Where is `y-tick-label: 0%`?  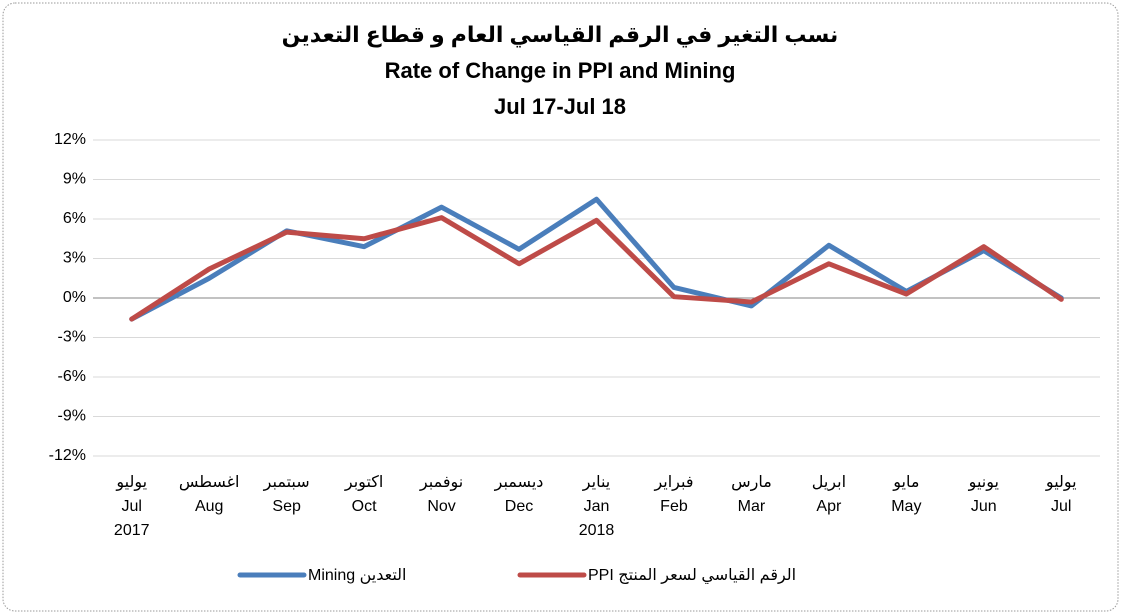
y-tick-label: 0% is located at coordinates (74, 297).